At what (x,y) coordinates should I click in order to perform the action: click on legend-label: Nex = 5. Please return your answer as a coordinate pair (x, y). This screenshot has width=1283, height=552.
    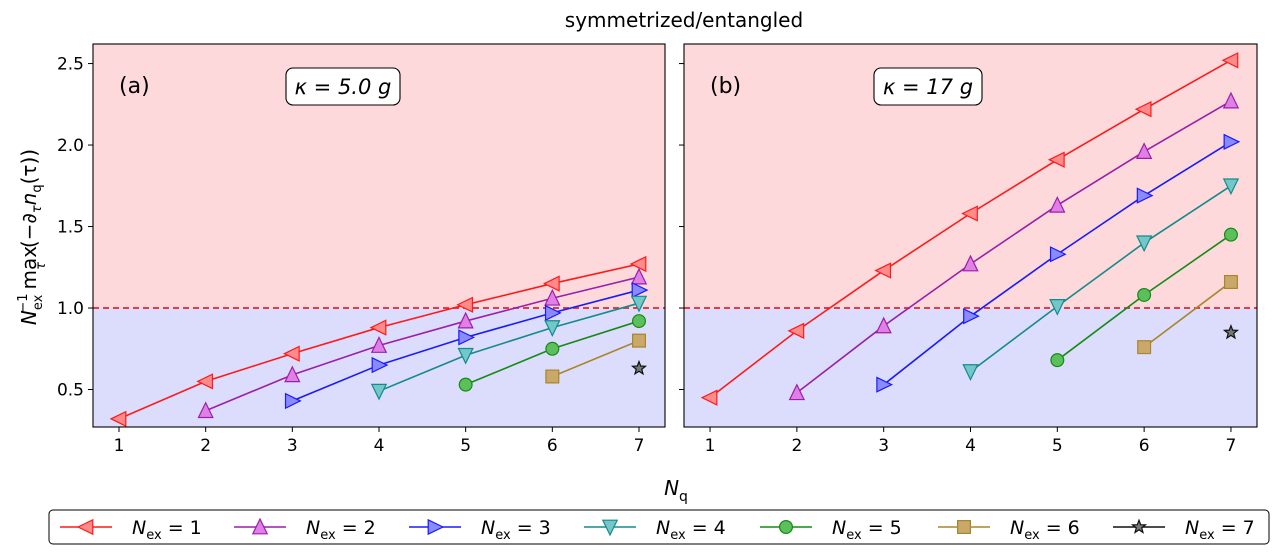
    Looking at the image, I should click on (867, 530).